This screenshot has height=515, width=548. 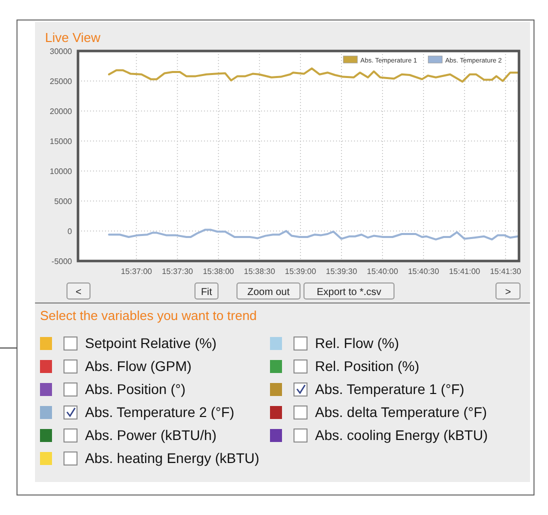 I want to click on y-tick-label: 5000, so click(x=63, y=201).